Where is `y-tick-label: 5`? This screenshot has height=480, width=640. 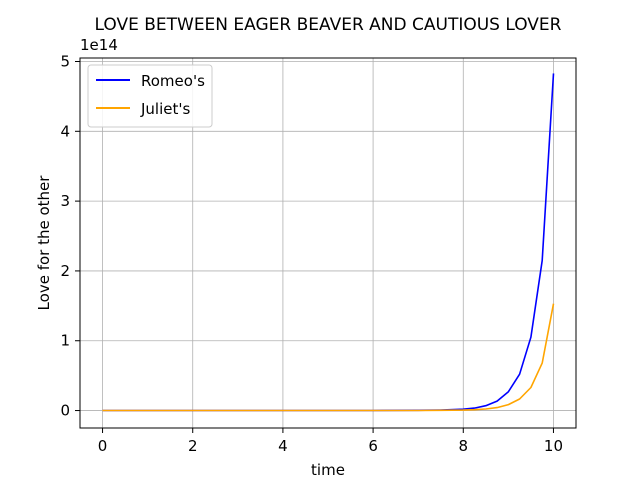
y-tick-label: 5 is located at coordinates (65, 61).